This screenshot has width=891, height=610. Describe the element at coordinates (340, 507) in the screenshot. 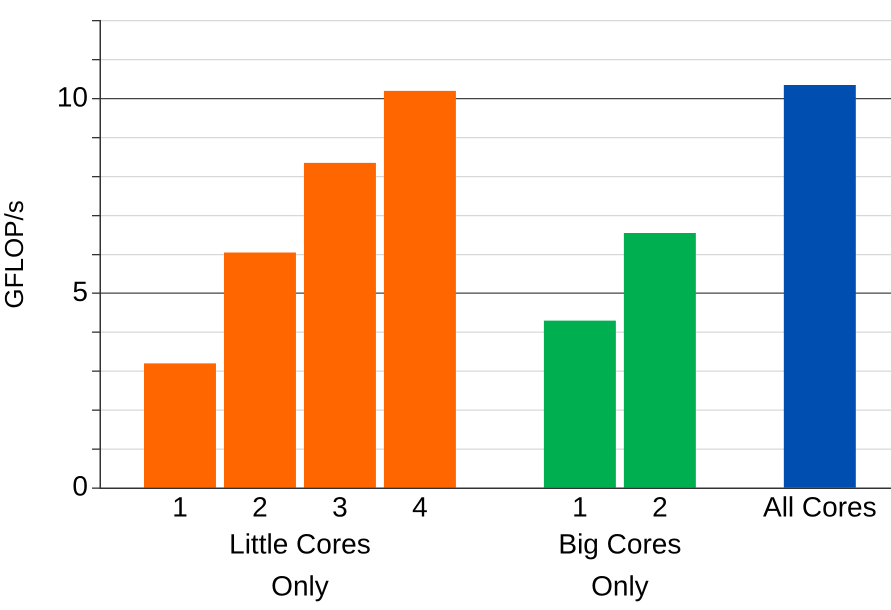

I see `x-tick-label: 3` at that location.